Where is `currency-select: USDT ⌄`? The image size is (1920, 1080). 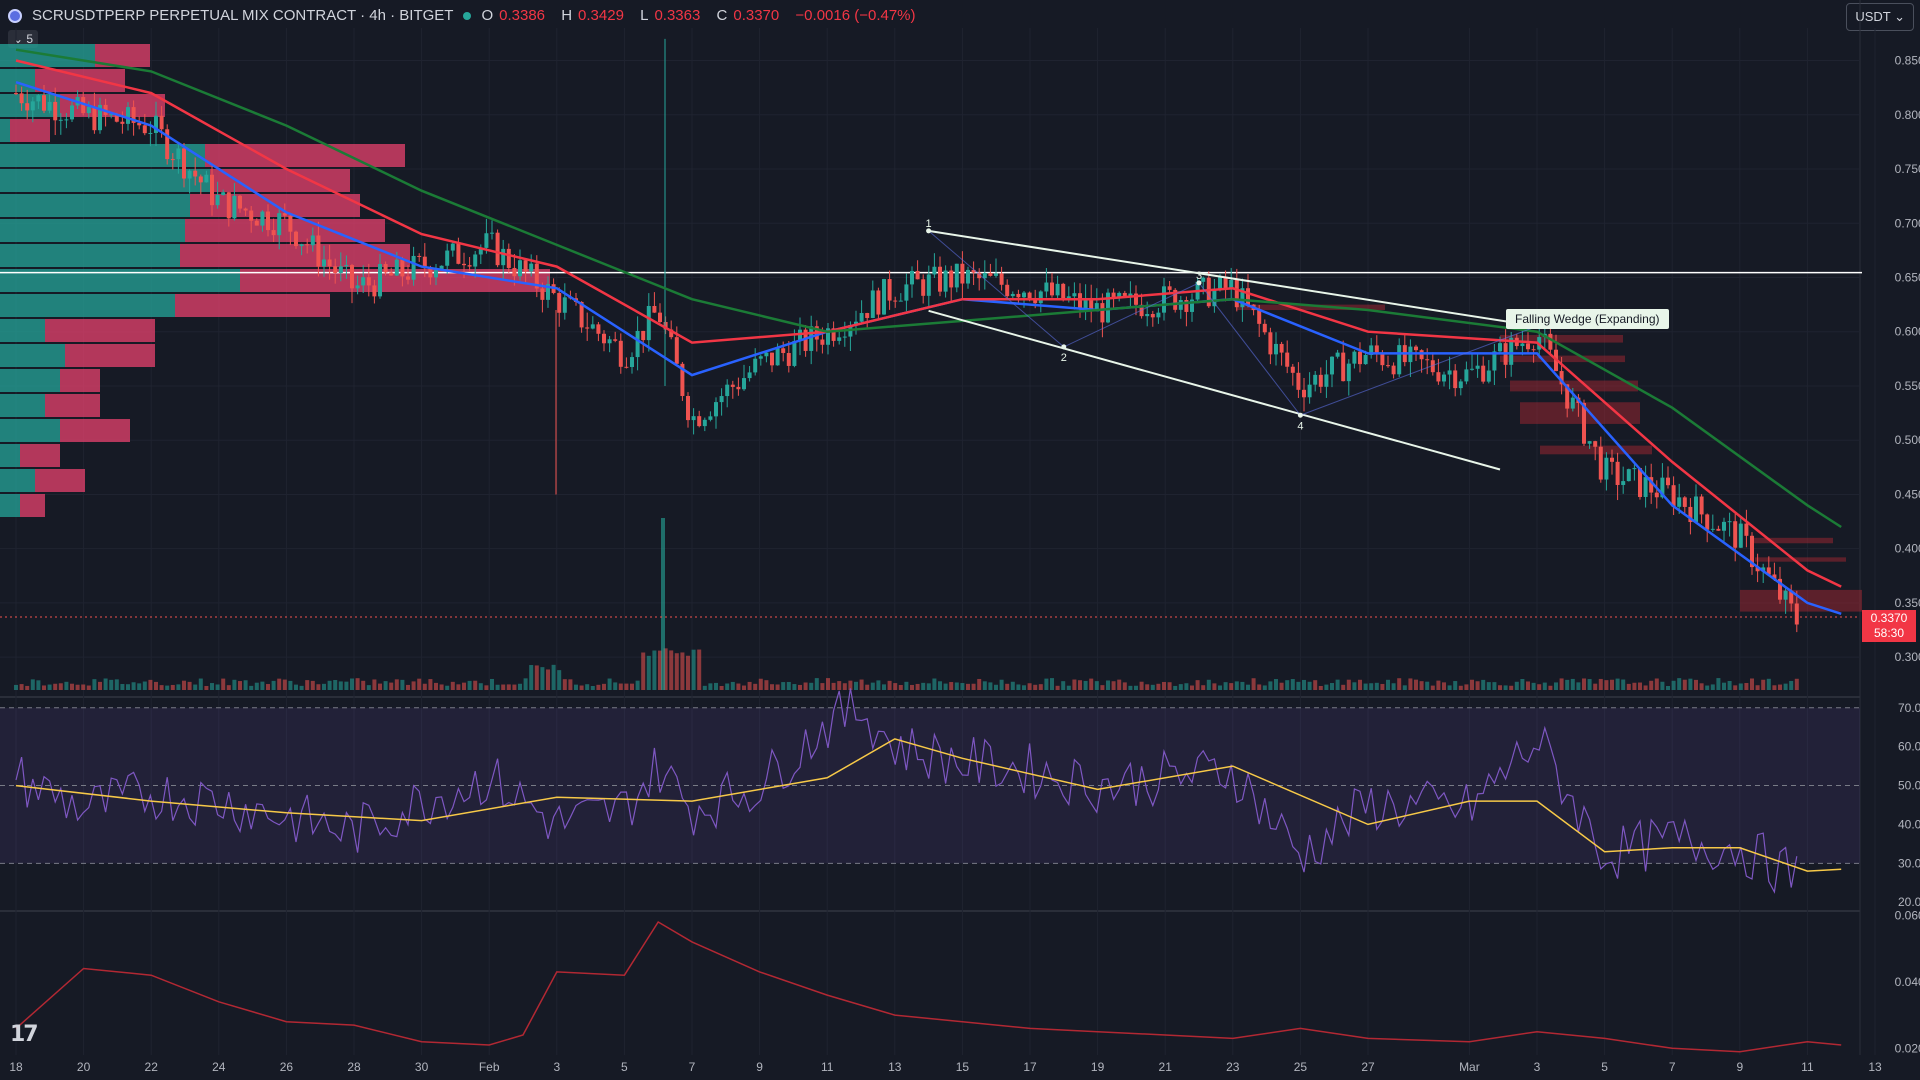
currency-select: USDT ⌄ is located at coordinates (1880, 17).